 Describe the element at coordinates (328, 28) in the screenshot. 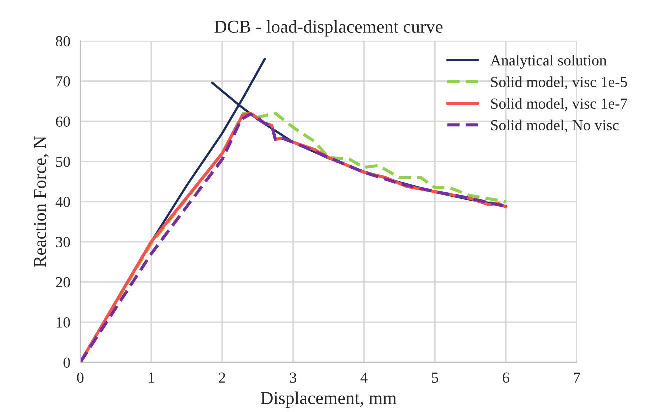

I see `chart-title: DCB - load-displacement curve` at that location.